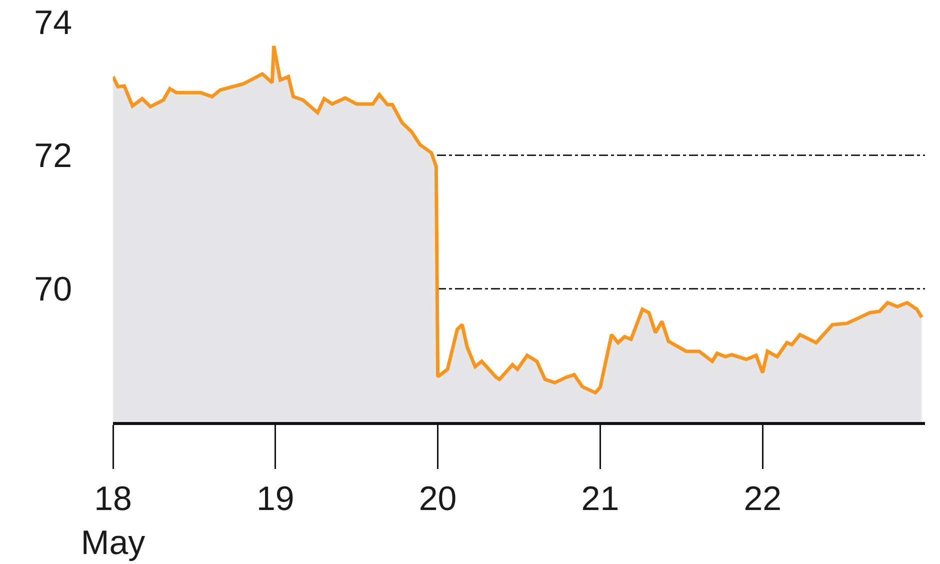 This screenshot has width=940, height=564. I want to click on x-tick-label: 21, so click(600, 499).